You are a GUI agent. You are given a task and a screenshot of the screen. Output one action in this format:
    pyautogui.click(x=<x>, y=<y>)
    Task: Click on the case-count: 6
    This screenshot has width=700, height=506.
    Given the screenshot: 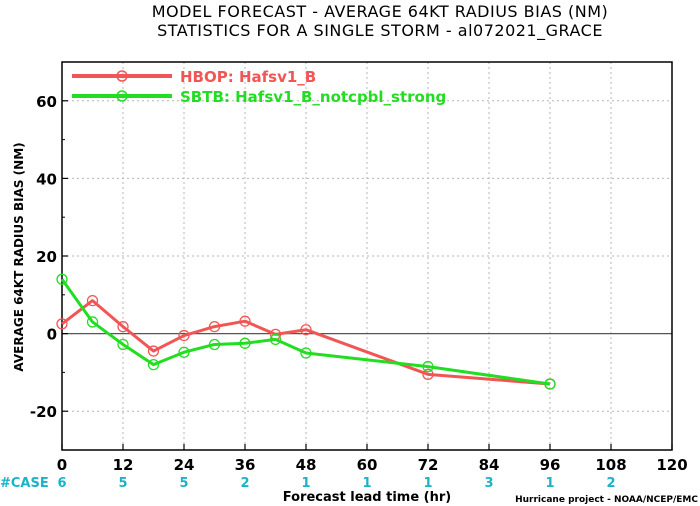 What is the action you would take?
    pyautogui.click(x=61, y=483)
    